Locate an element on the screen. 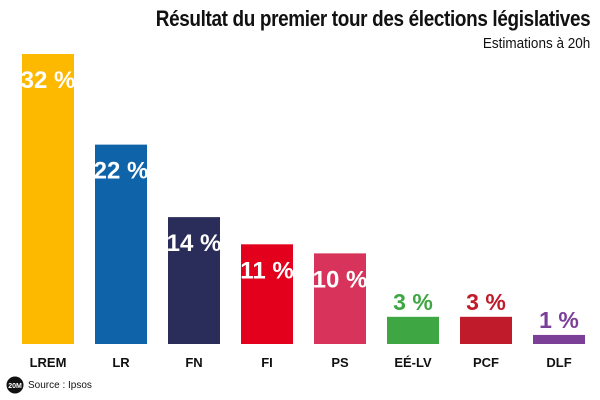  bar-value-label-dlf: 1 % is located at coordinates (559, 320).